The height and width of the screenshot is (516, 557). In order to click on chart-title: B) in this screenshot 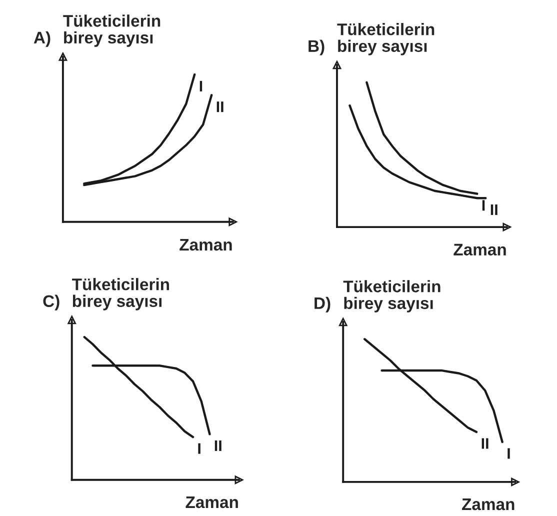, I will do `click(316, 48)`.